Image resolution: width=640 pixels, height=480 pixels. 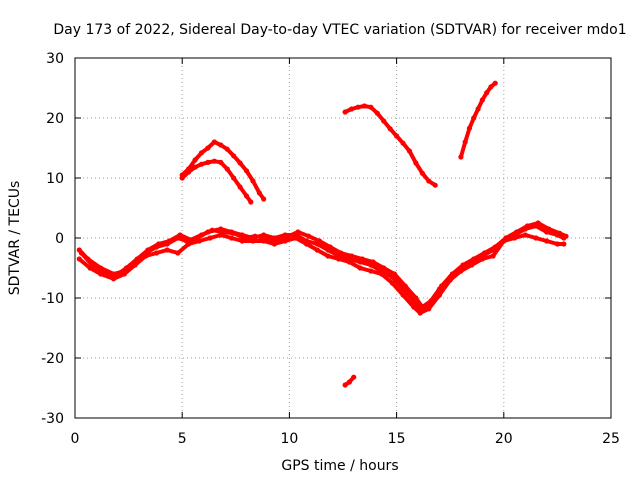 I want to click on y-tick-label: 10, so click(x=55, y=179).